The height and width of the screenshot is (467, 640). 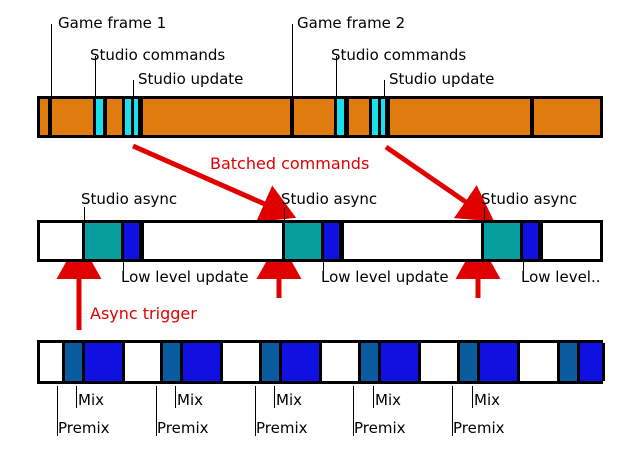 What do you see at coordinates (529, 199) in the screenshot?
I see `label-studio-async-3: Studio async` at bounding box center [529, 199].